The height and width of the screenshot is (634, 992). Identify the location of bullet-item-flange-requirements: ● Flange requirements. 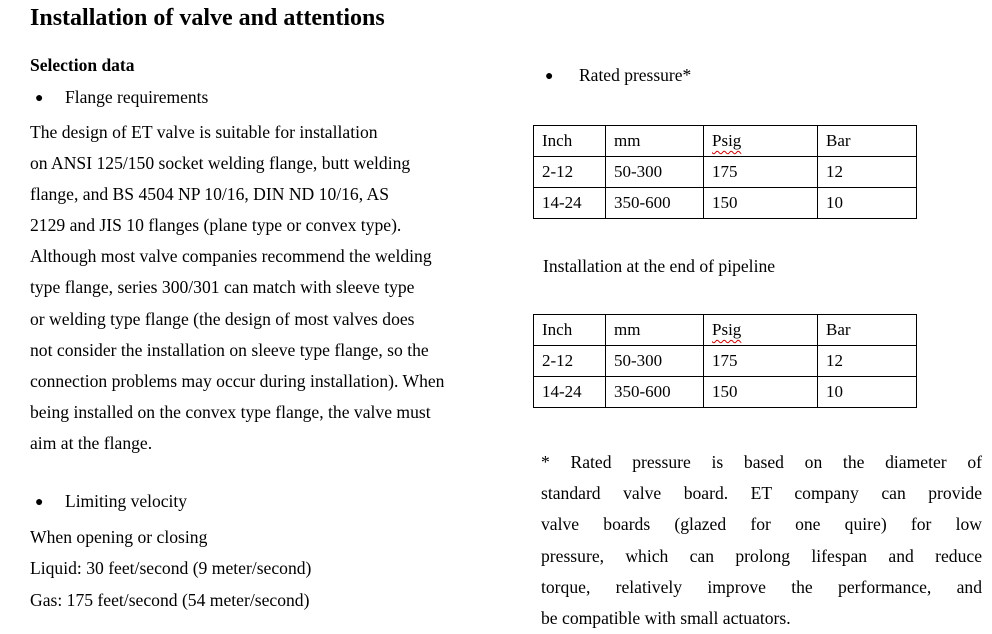
(119, 97).